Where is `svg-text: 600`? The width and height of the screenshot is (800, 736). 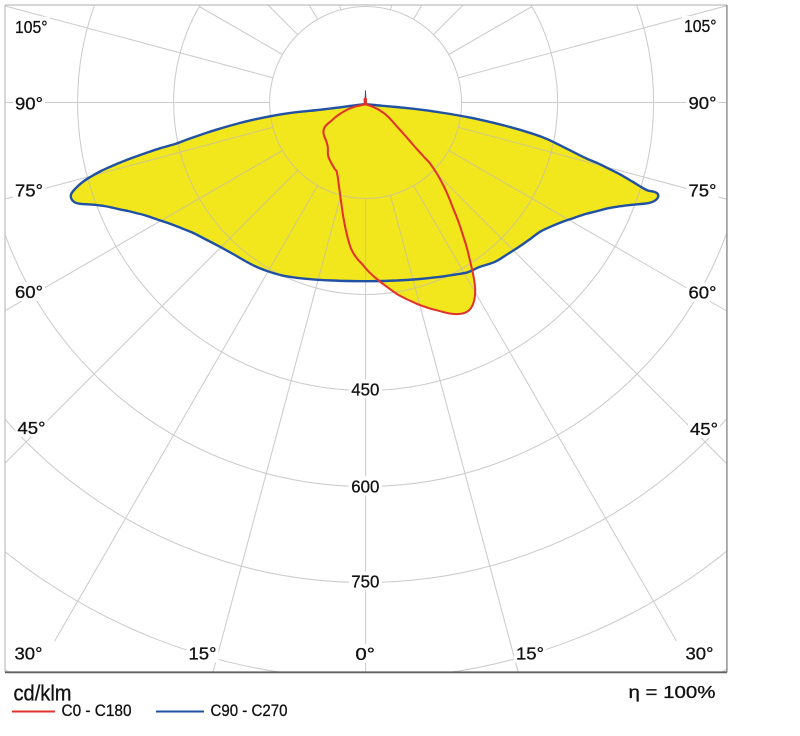
svg-text: 600 is located at coordinates (365, 486).